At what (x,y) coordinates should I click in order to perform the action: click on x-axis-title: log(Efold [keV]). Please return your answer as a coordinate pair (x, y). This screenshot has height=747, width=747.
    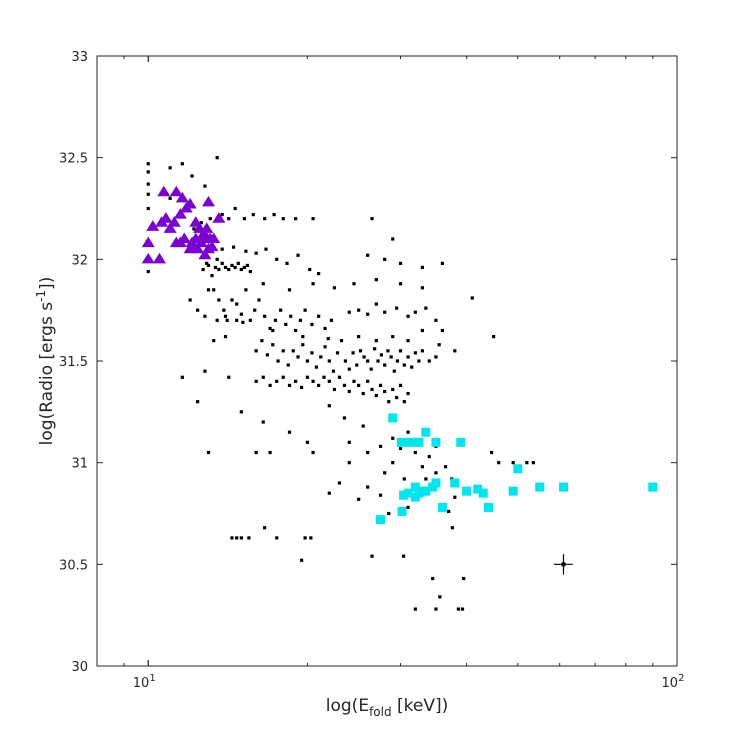
    Looking at the image, I should click on (387, 707).